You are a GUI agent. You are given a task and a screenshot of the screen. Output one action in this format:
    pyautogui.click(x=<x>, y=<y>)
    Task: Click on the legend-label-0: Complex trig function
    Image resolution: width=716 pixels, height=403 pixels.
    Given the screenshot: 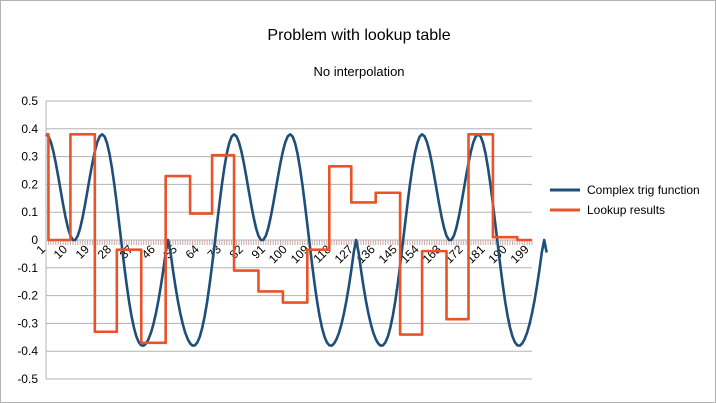 What is the action you would take?
    pyautogui.click(x=643, y=190)
    